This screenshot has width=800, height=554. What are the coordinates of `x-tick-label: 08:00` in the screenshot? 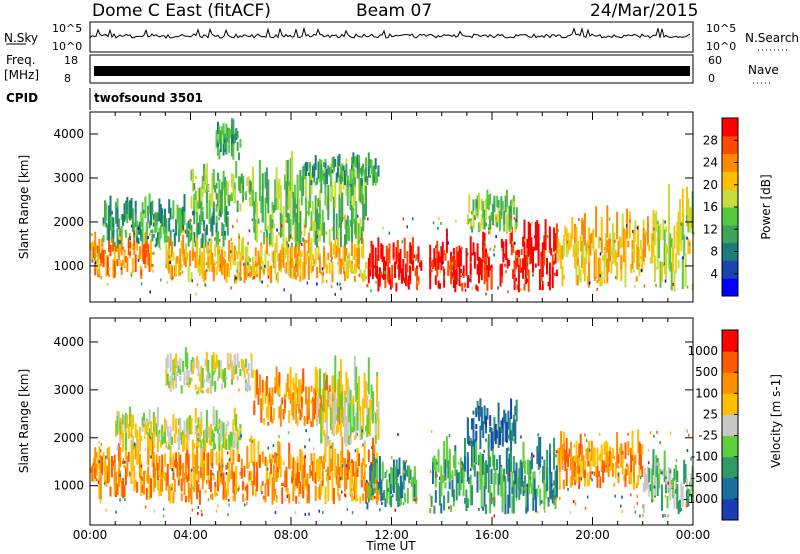 It's located at (291, 535).